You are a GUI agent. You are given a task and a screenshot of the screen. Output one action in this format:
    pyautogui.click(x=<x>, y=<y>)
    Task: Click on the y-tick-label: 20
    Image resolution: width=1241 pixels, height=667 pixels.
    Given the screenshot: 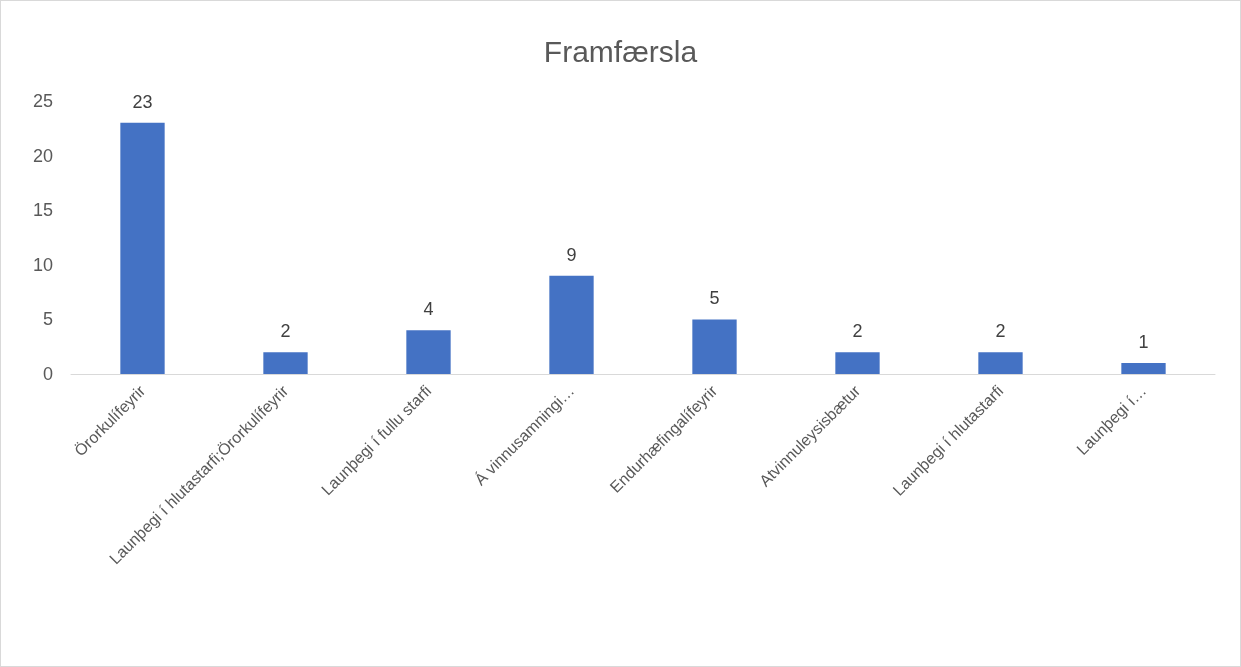 What is the action you would take?
    pyautogui.click(x=42, y=155)
    